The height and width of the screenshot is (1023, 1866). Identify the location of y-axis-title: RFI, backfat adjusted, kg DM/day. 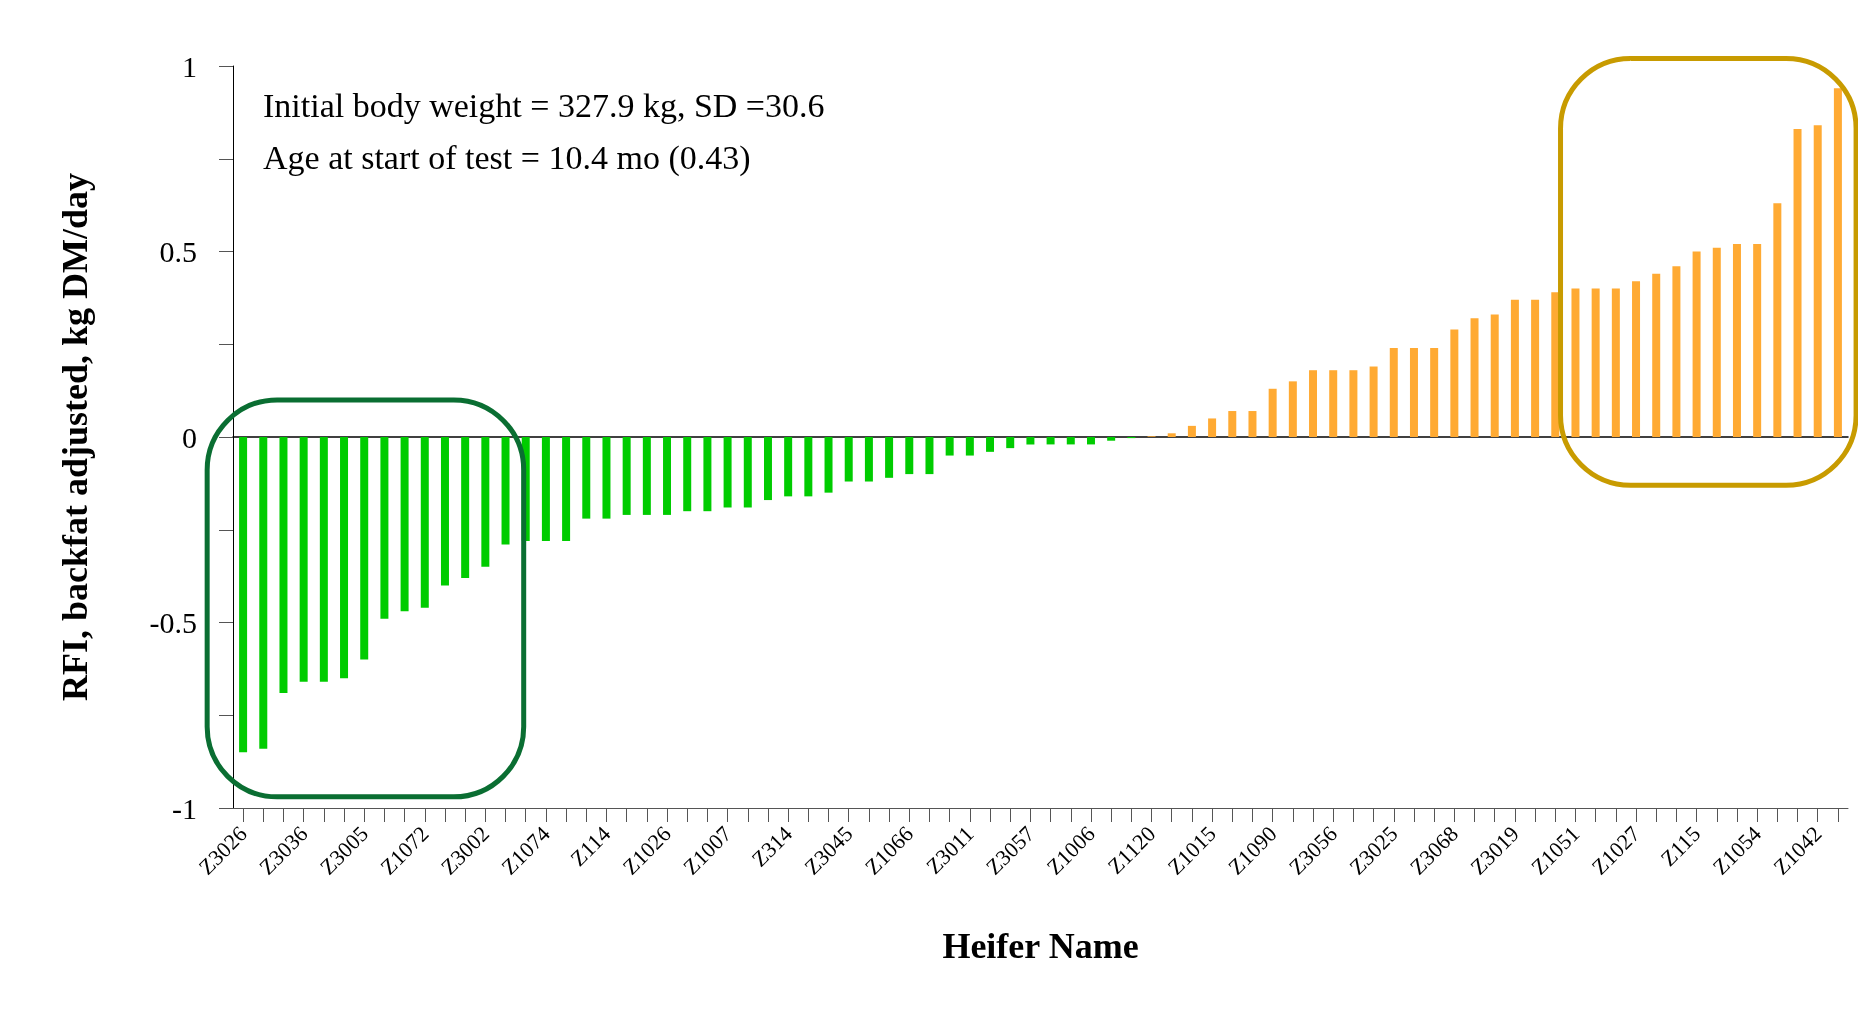
(75, 437).